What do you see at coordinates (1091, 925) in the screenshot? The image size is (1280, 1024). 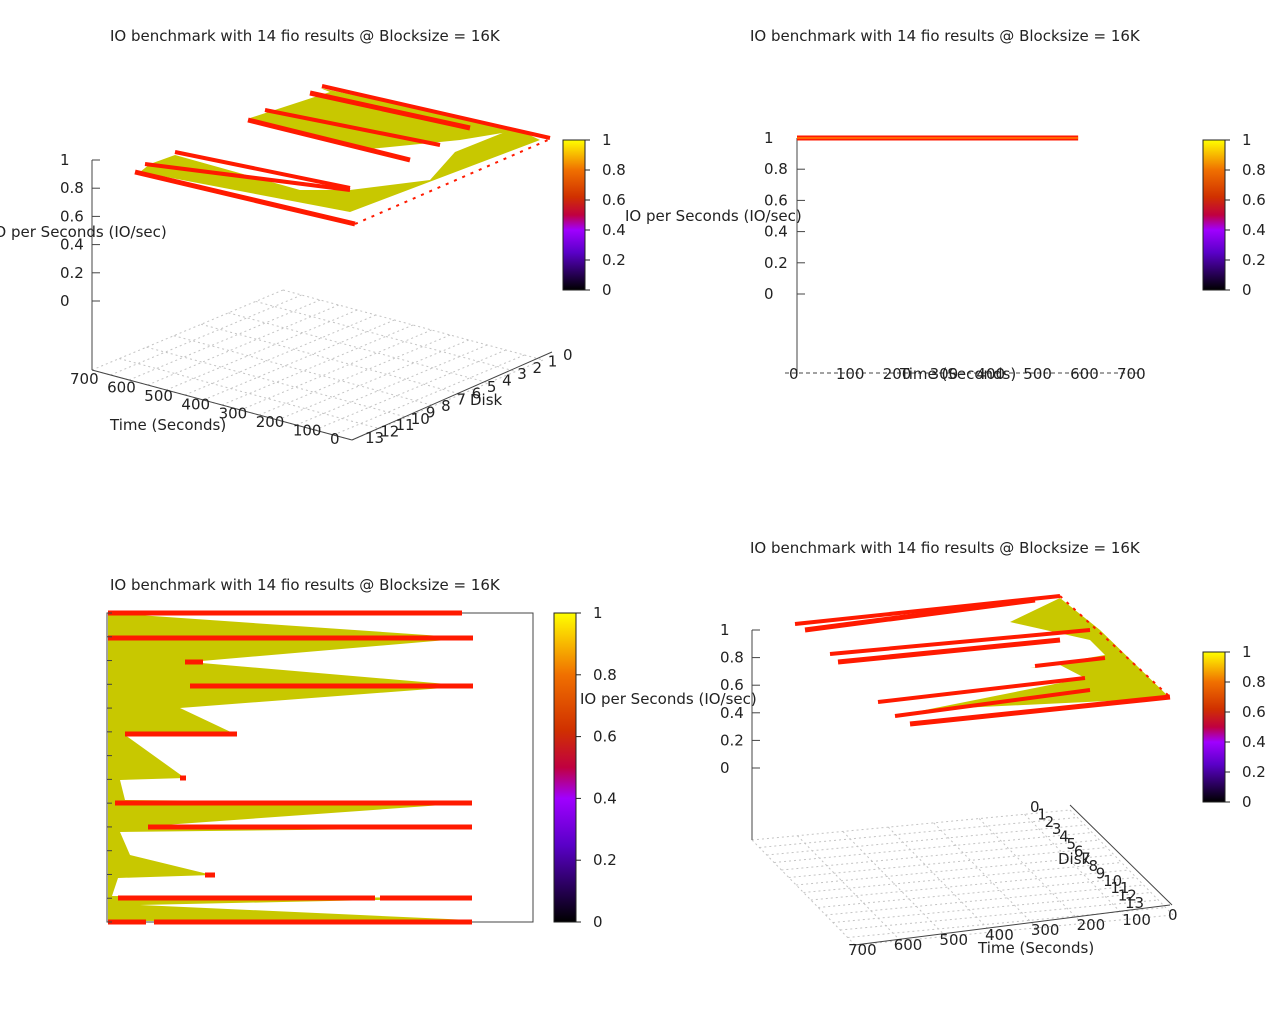 I see `chart-4-x-tick-label: 200` at bounding box center [1091, 925].